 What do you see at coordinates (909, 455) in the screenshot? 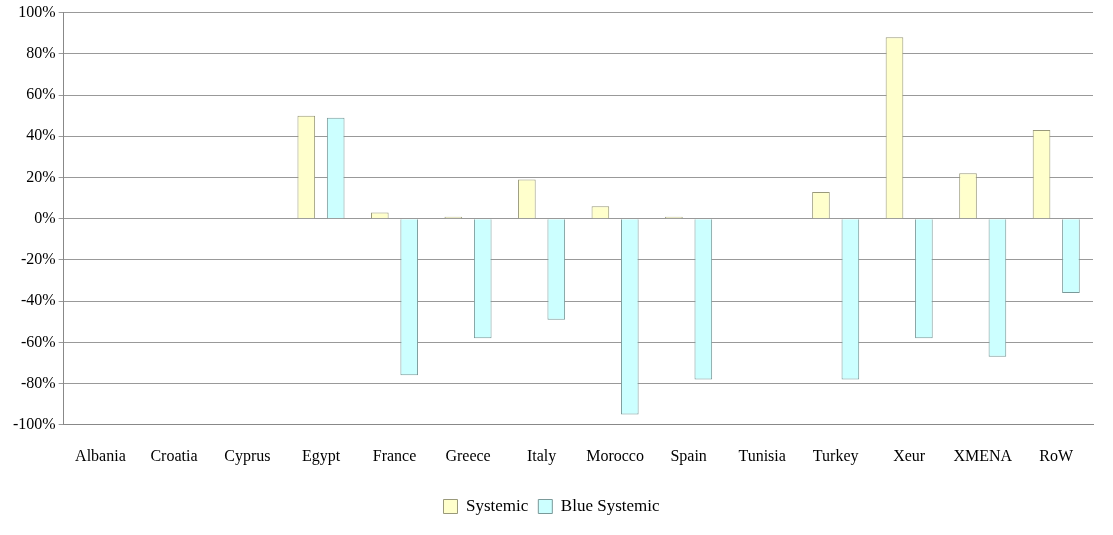
I see `x-tick-label: Xeur` at bounding box center [909, 455].